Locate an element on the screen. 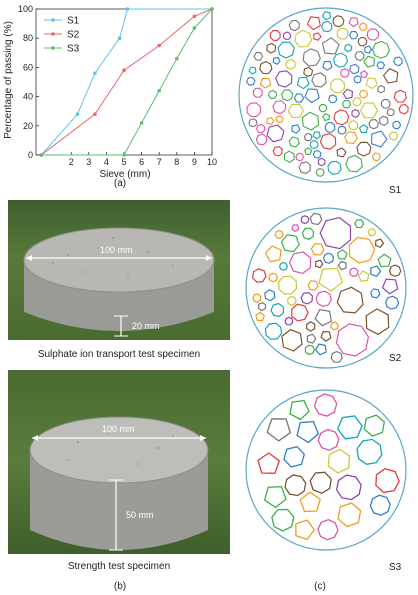 The width and height of the screenshot is (418, 595). legend-label: S2 is located at coordinates (73, 35).